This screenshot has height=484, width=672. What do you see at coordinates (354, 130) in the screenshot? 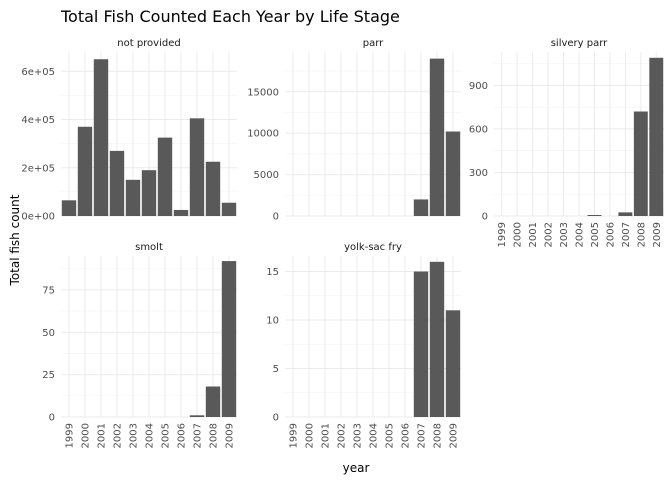
I see `panel-parr: parr 0 5000 10000 15000` at bounding box center [354, 130].